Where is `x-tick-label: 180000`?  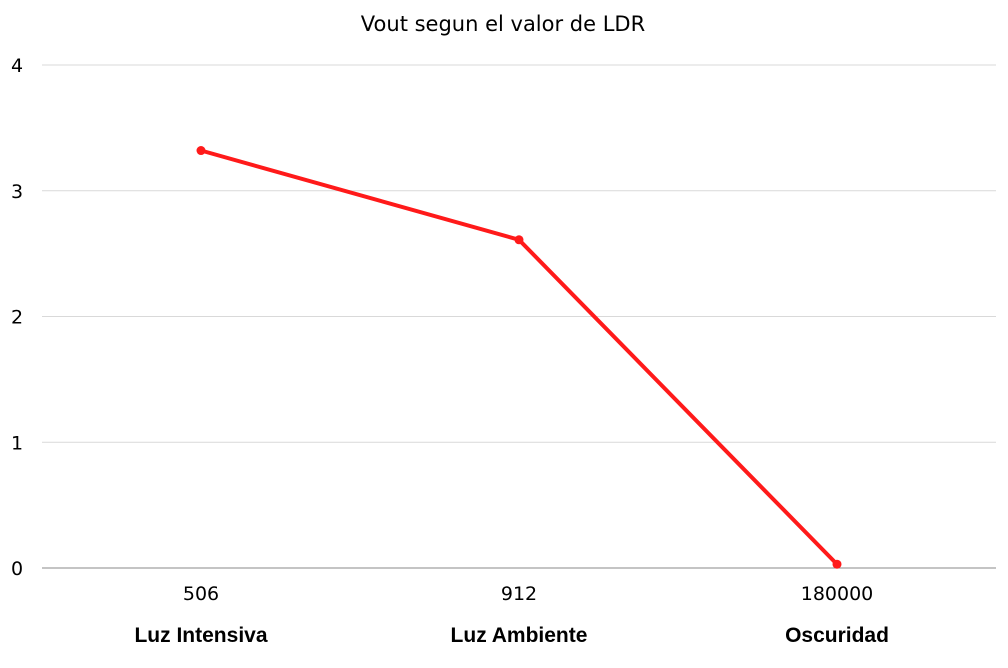 x-tick-label: 180000 is located at coordinates (837, 594).